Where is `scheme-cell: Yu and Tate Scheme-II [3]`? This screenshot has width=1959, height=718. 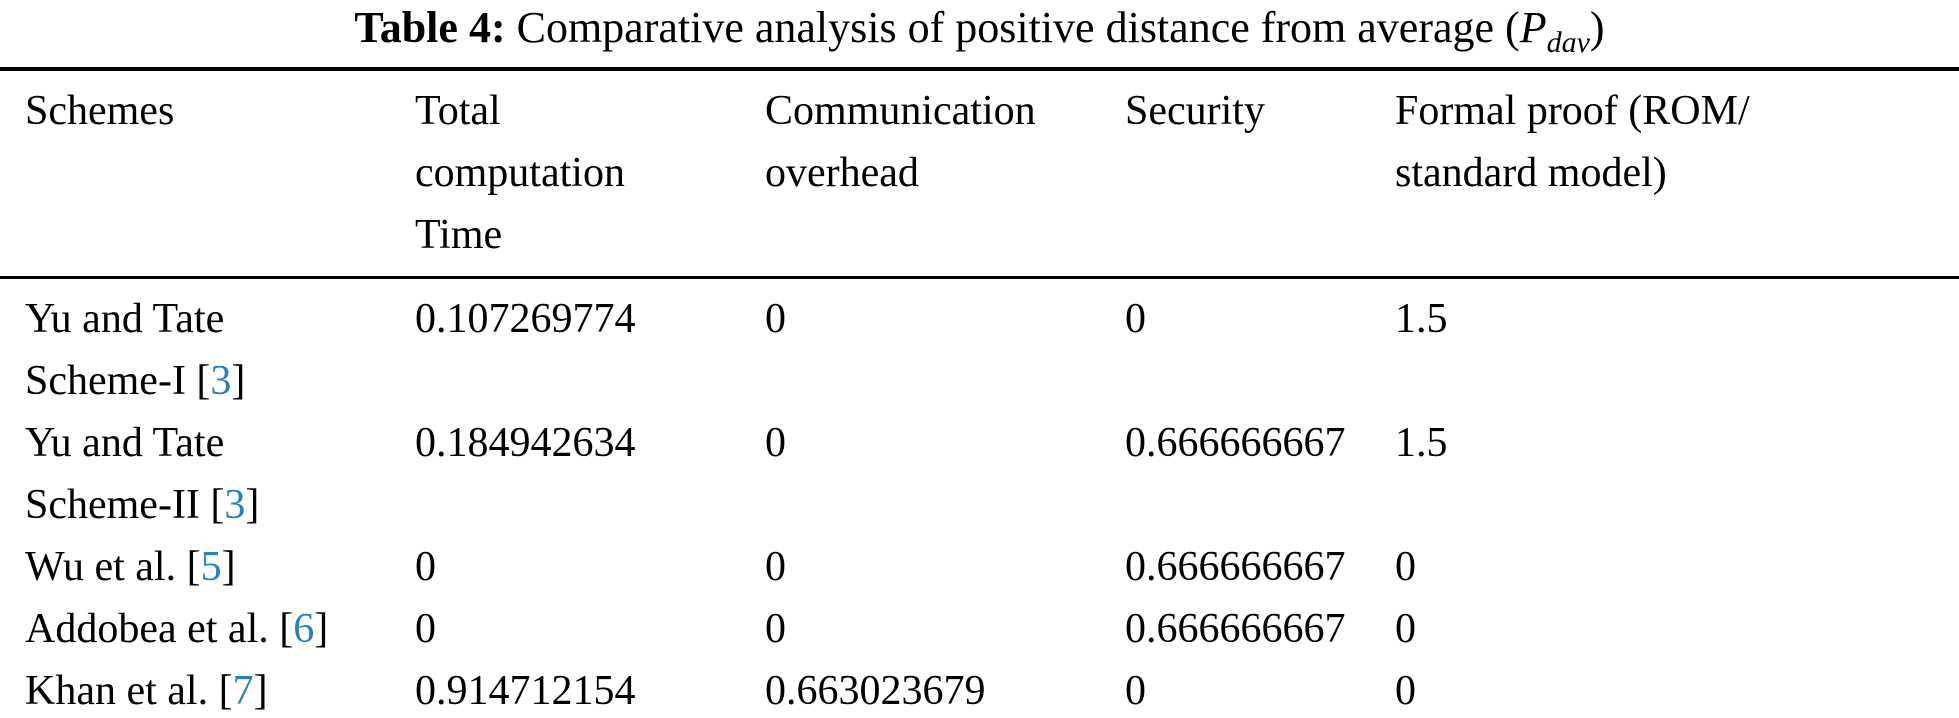
scheme-cell: Yu and Tate Scheme-II [3] is located at coordinates (207, 474).